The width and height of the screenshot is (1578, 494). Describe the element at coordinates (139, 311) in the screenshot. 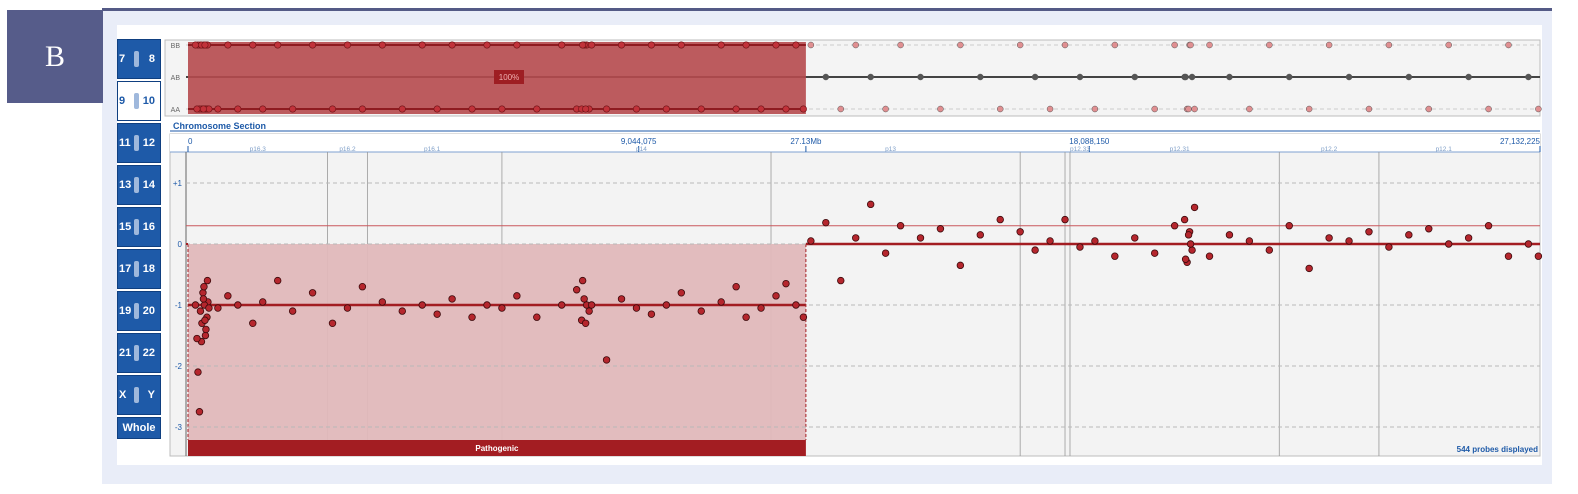

I see `chromosome-button-19-20: 19 20` at that location.